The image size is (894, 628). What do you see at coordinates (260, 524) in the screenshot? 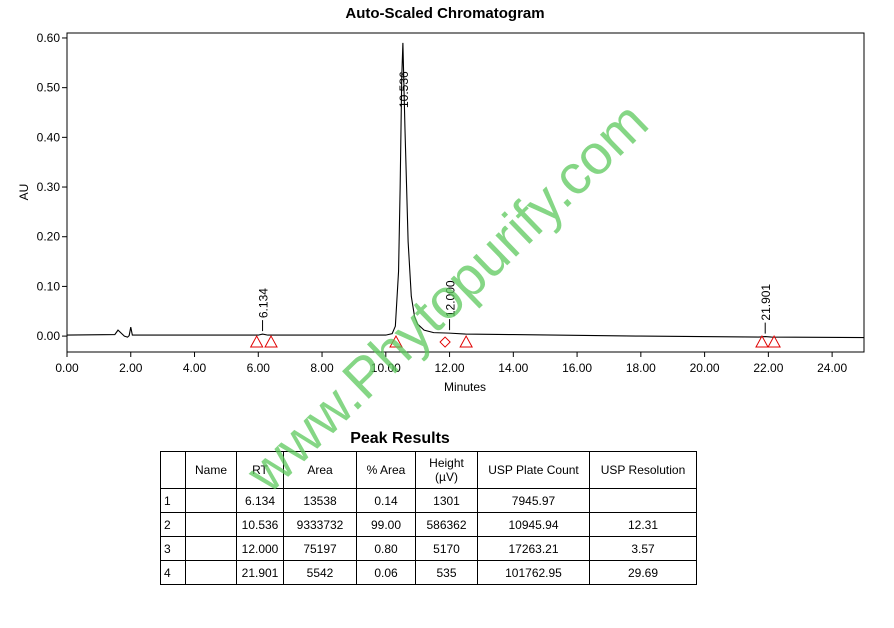
I see `table-cell: 10.536` at bounding box center [260, 524].